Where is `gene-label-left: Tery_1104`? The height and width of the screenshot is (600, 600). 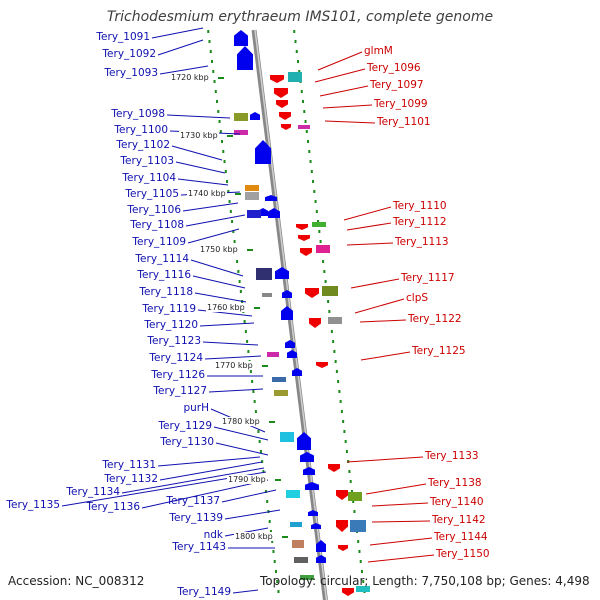 gene-label-left: Tery_1104 is located at coordinates (149, 178).